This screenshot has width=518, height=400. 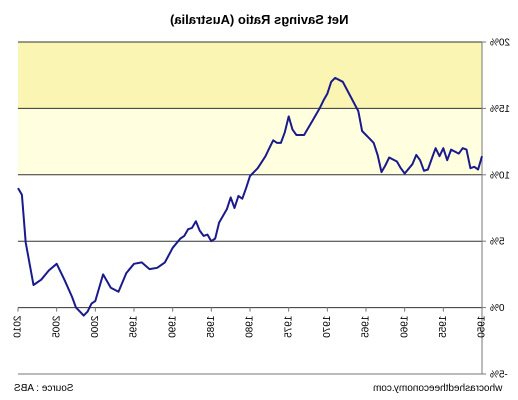 What do you see at coordinates (500, 175) in the screenshot?
I see `y-tick-label: 10%` at bounding box center [500, 175].